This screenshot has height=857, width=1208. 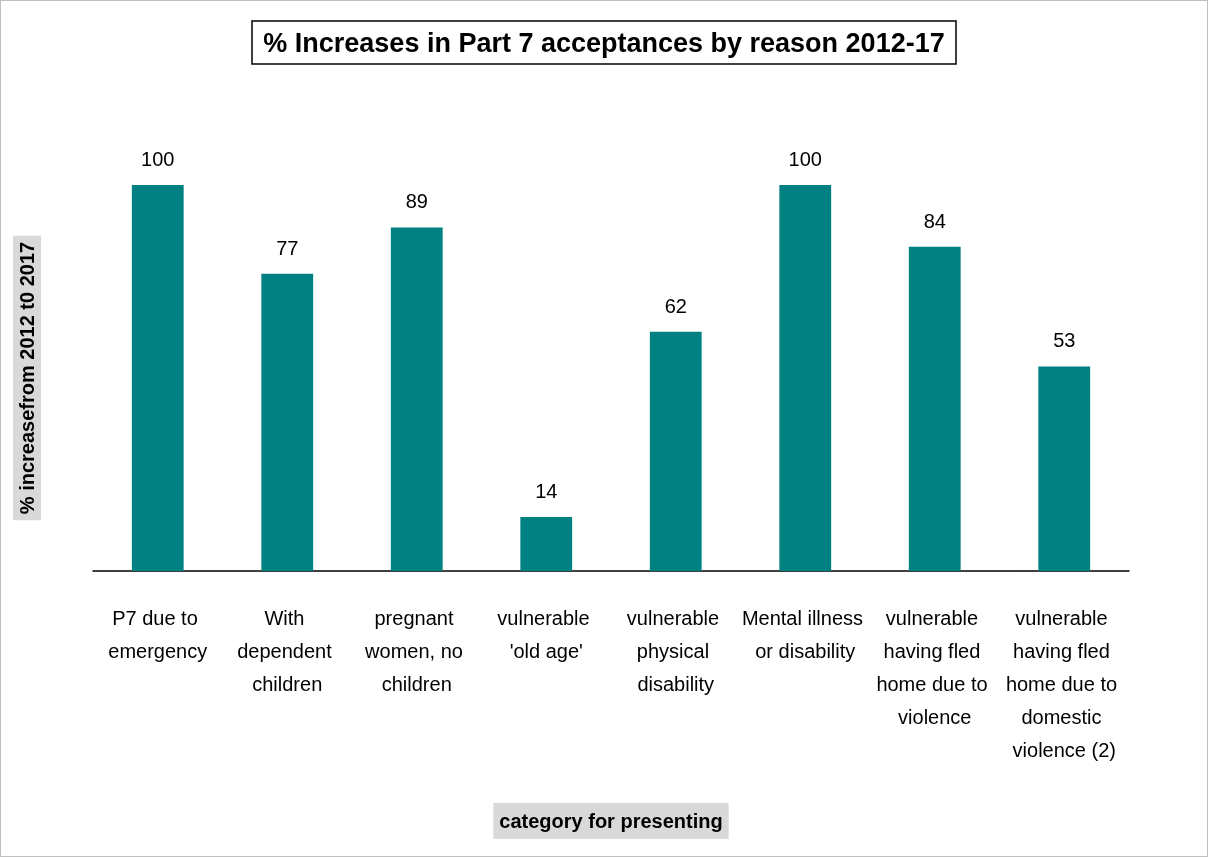 I want to click on x-tick-label: P7 due to emergency, so click(x=158, y=634).